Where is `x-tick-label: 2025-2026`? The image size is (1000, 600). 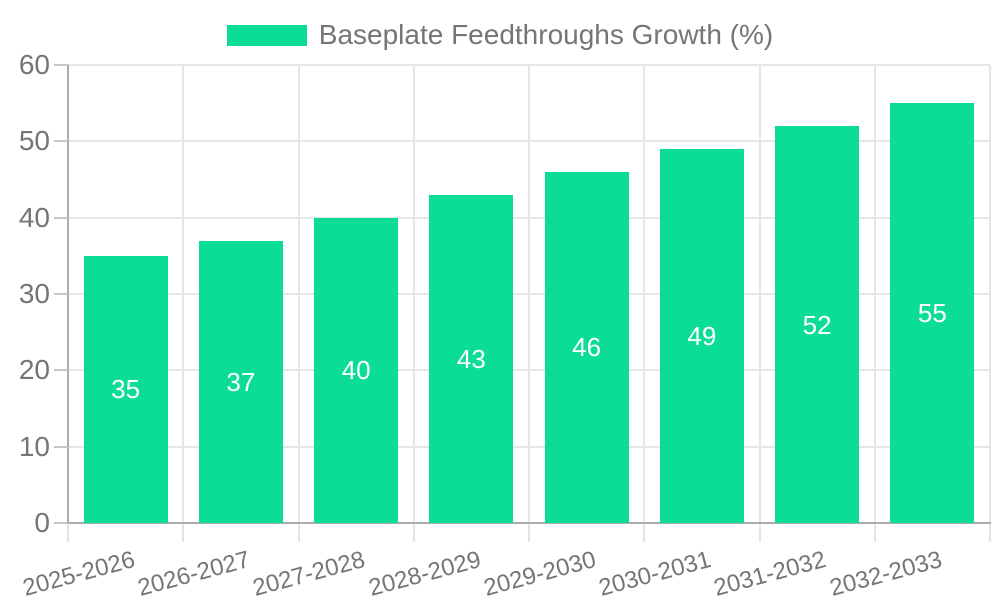 x-tick-label: 2025-2026 is located at coordinates (78, 573).